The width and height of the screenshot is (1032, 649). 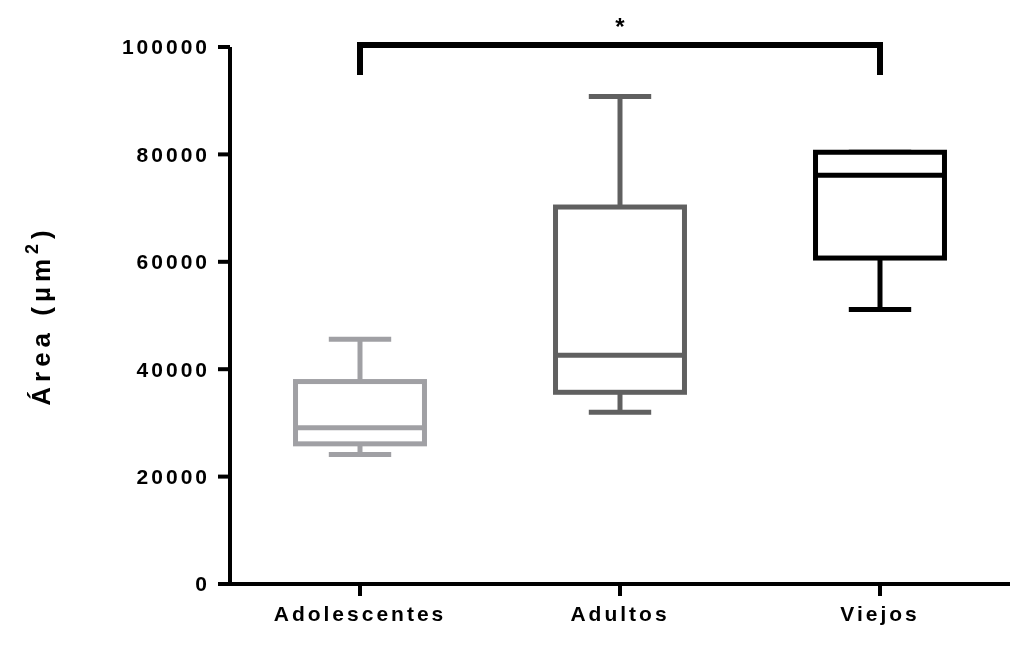 I want to click on x-tick-label: Viejos, so click(x=880, y=613).